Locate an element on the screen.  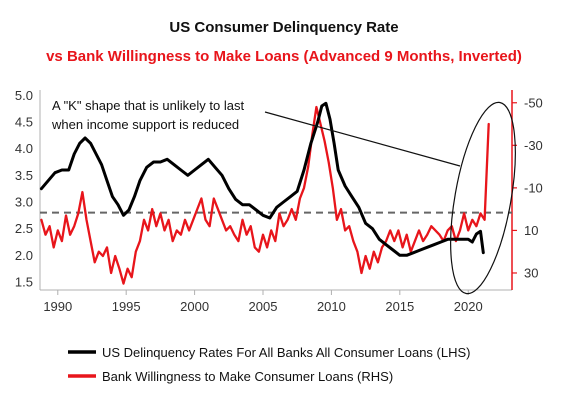
left-tick-label: 1.5 is located at coordinates (24, 282).